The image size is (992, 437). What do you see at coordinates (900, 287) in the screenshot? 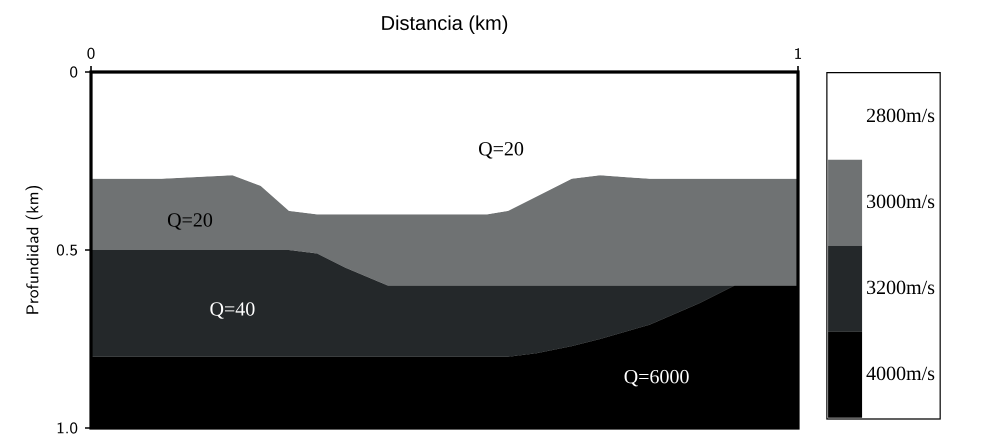
I see `text: 3200m/s` at bounding box center [900, 287].